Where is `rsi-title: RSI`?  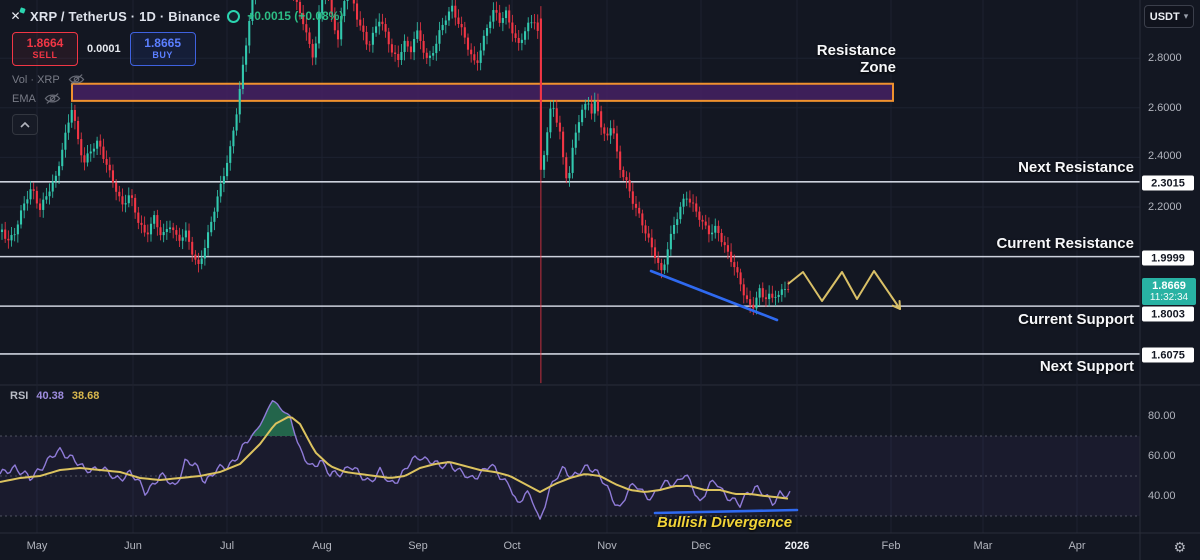 rsi-title: RSI is located at coordinates (19, 396).